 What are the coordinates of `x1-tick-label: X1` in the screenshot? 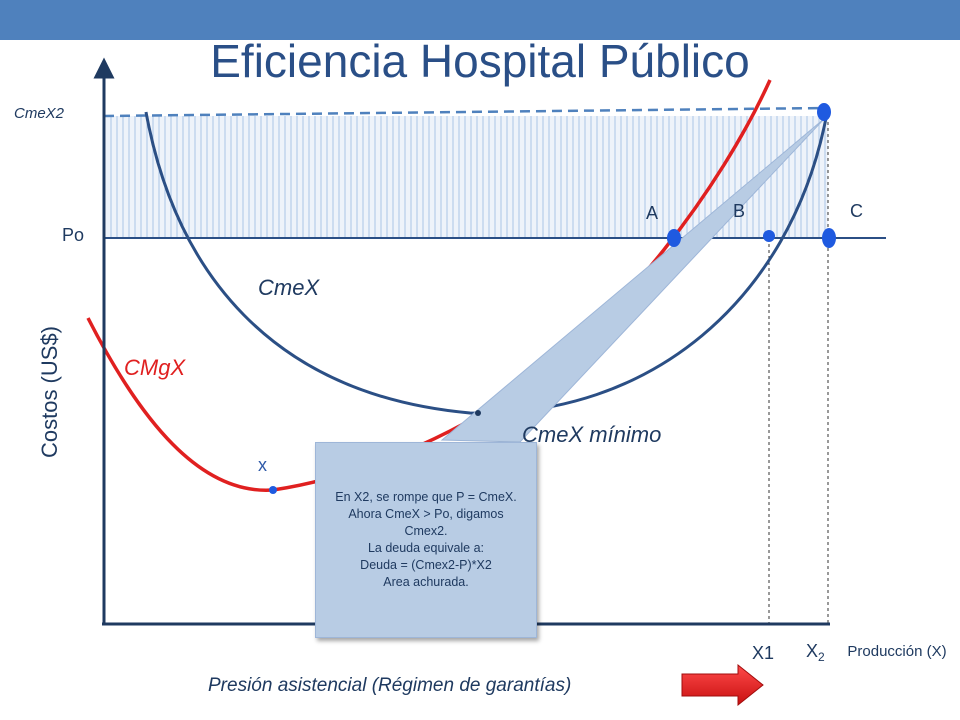 It's located at (763, 653).